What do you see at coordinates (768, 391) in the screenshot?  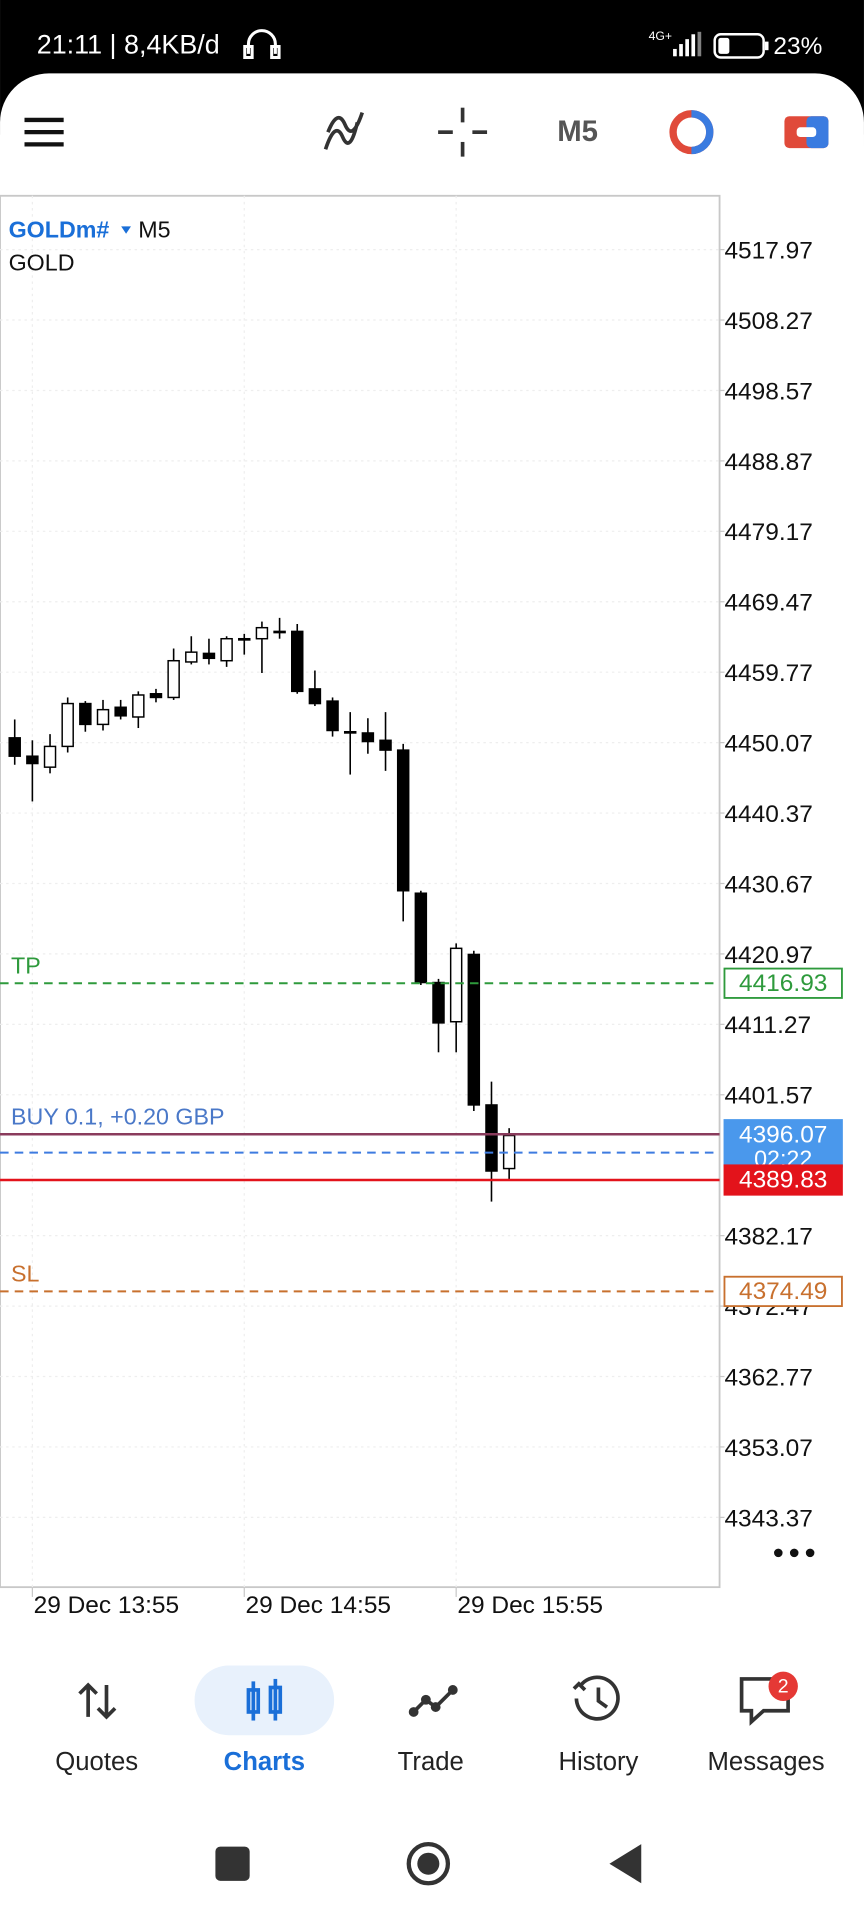 I see `y-tick-label: 4498.57` at bounding box center [768, 391].